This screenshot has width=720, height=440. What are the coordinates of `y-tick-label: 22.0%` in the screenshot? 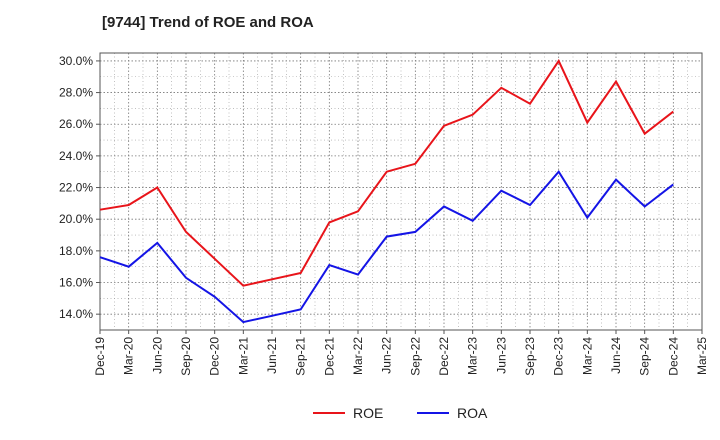 It's located at (76, 188).